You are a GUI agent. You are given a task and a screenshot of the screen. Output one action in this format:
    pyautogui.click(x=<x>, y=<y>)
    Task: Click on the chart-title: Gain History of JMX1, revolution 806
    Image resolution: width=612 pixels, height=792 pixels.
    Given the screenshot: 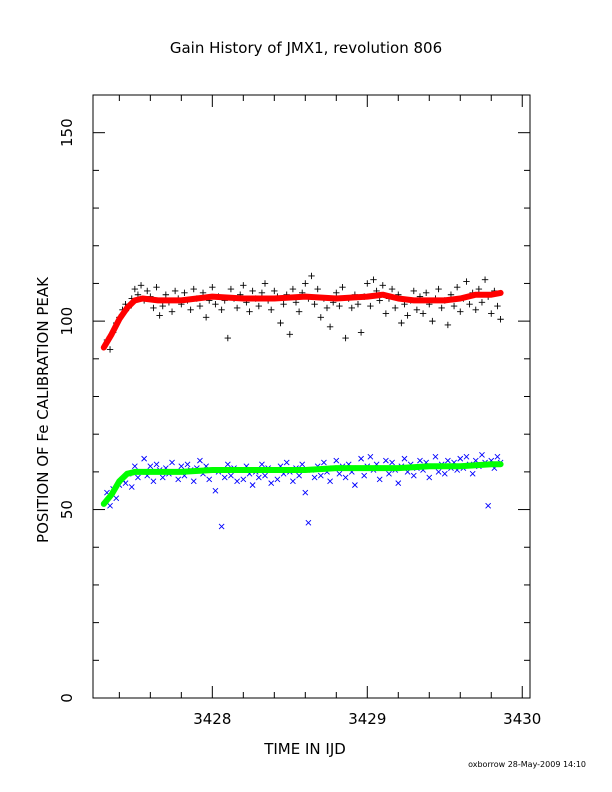 What is the action you would take?
    pyautogui.click(x=306, y=48)
    